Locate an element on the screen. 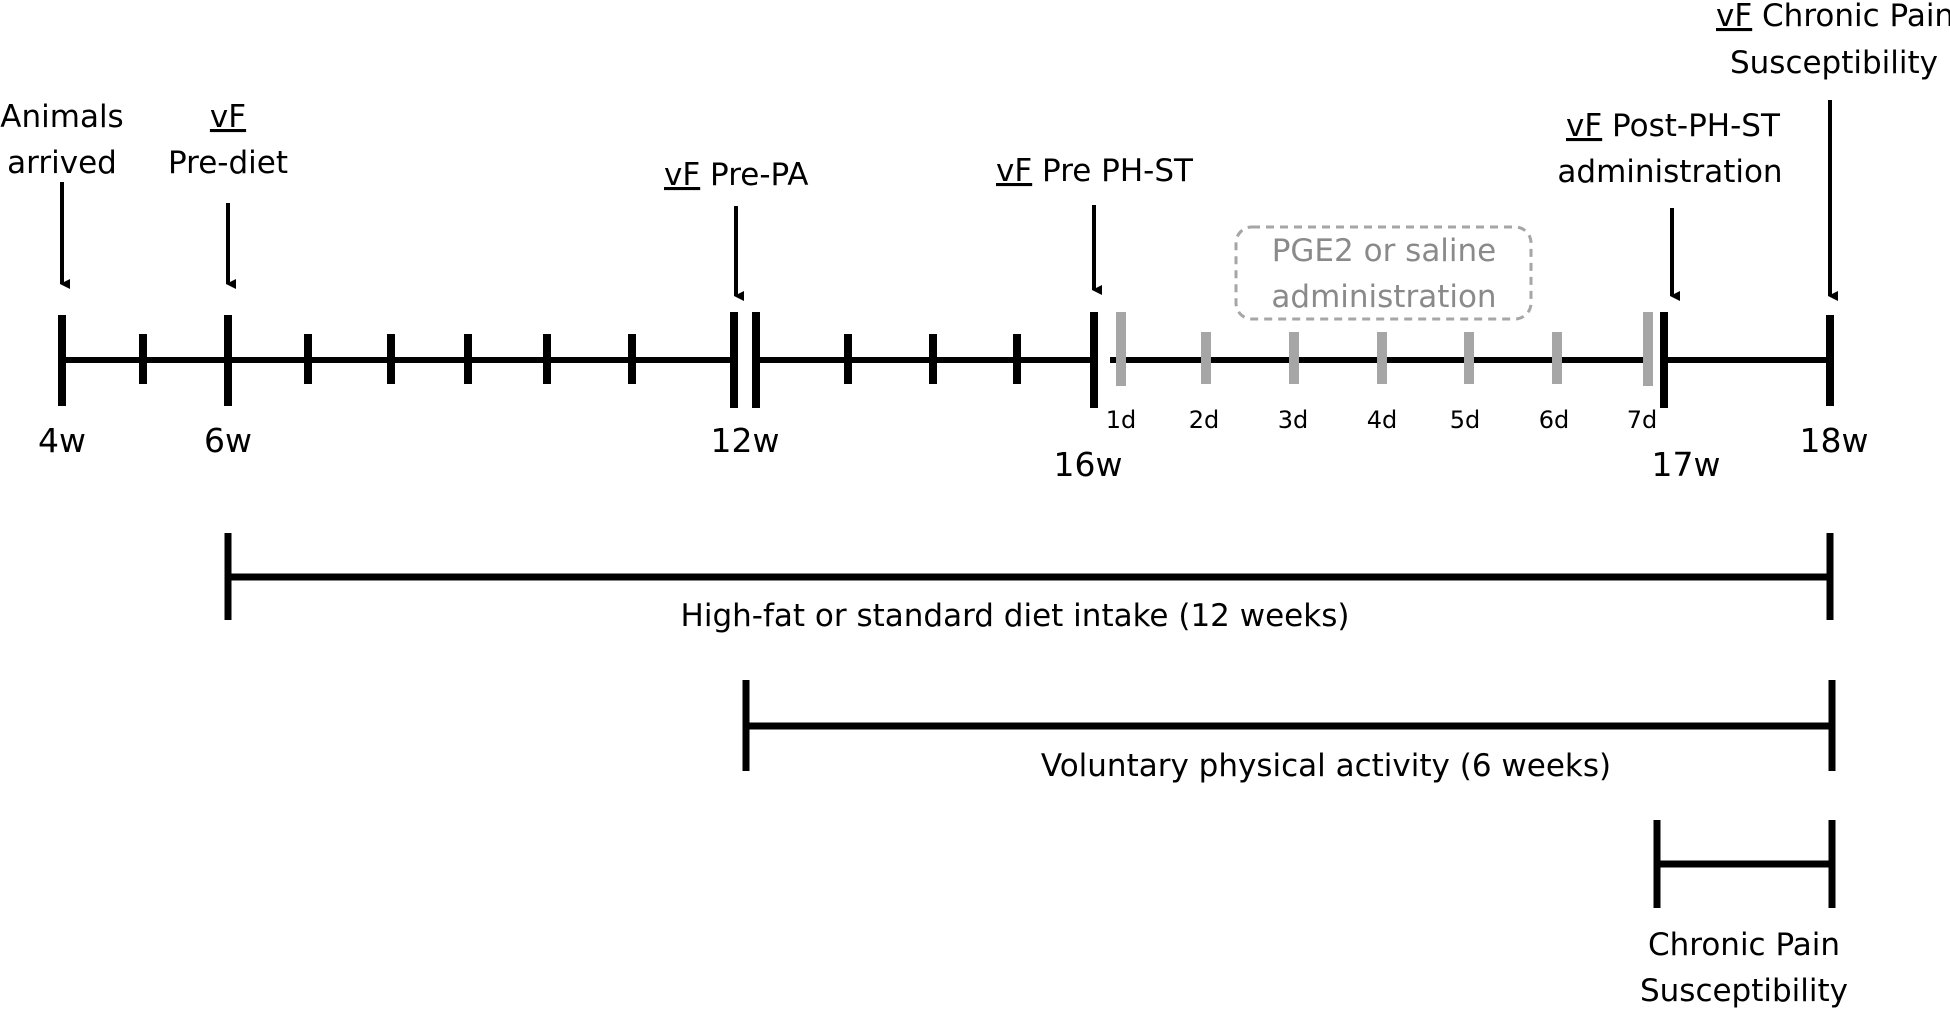  label-post-phst-line1: vF Post-PH-ST is located at coordinates (1673, 126).